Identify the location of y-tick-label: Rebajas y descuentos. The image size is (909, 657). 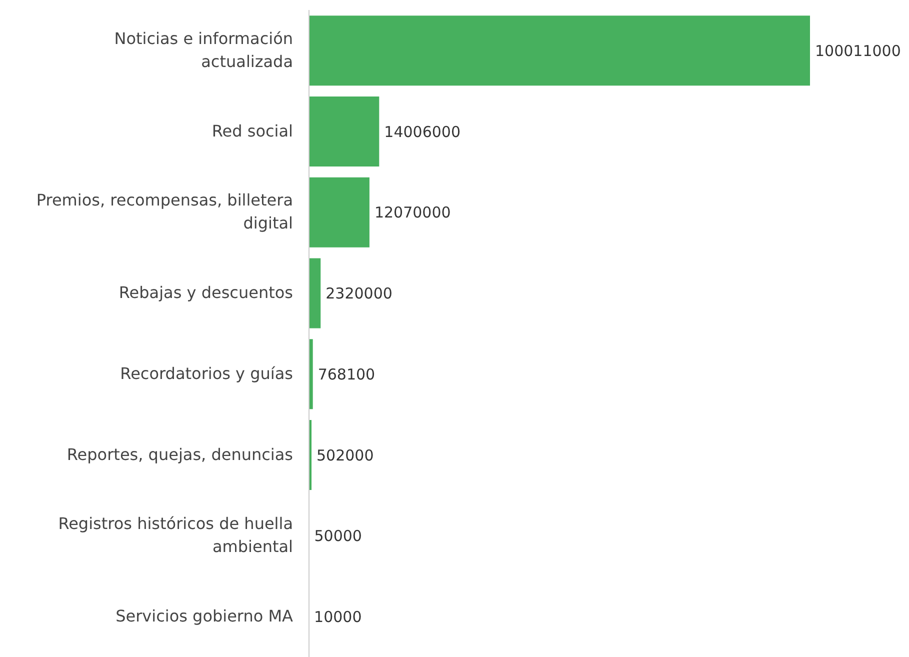
(205, 292).